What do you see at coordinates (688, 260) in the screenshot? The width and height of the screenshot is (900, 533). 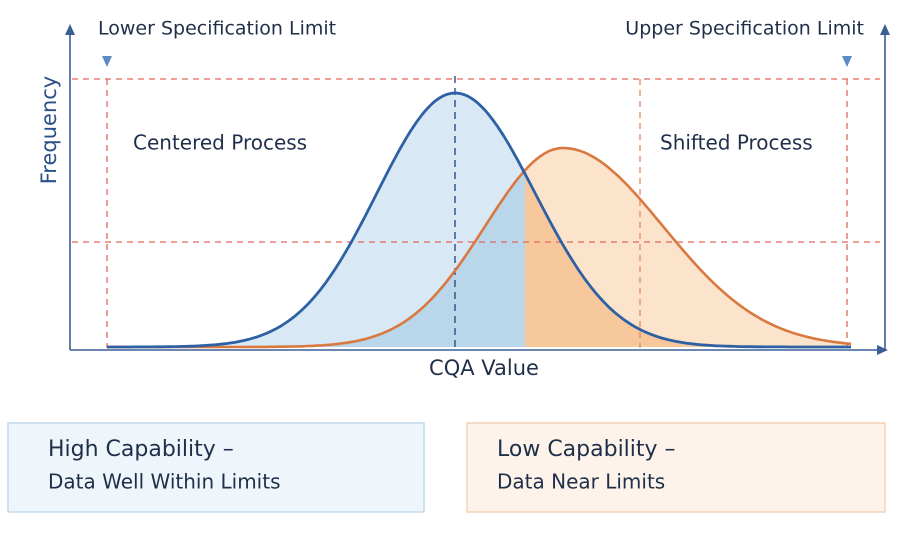 I see `overlap-fill` at bounding box center [688, 260].